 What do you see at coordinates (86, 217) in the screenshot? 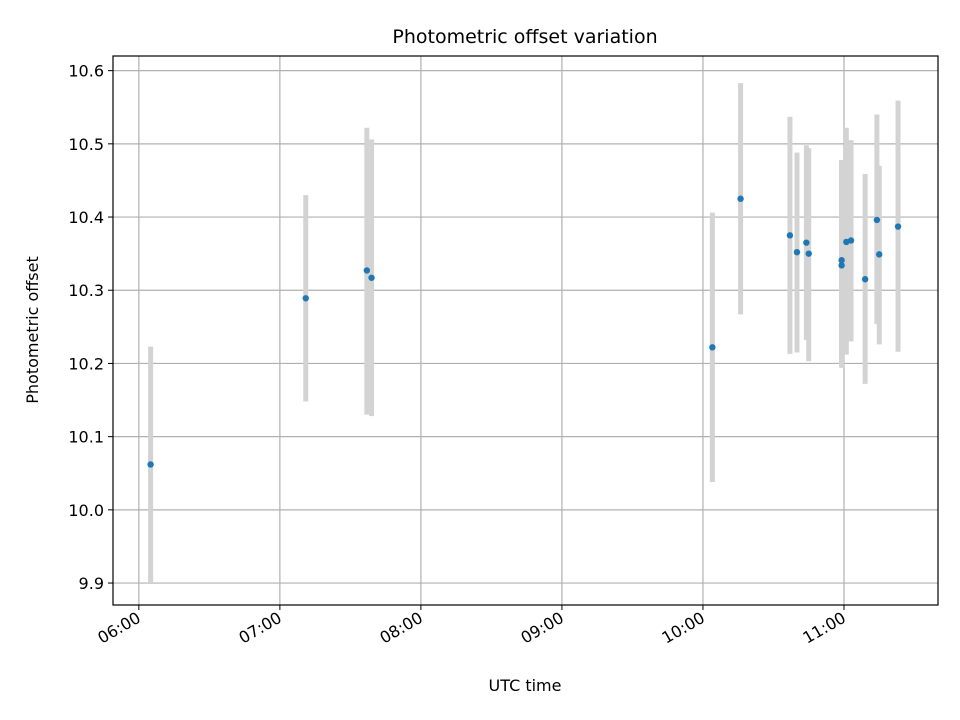
I see `y-tick-label: 10.4` at bounding box center [86, 217].